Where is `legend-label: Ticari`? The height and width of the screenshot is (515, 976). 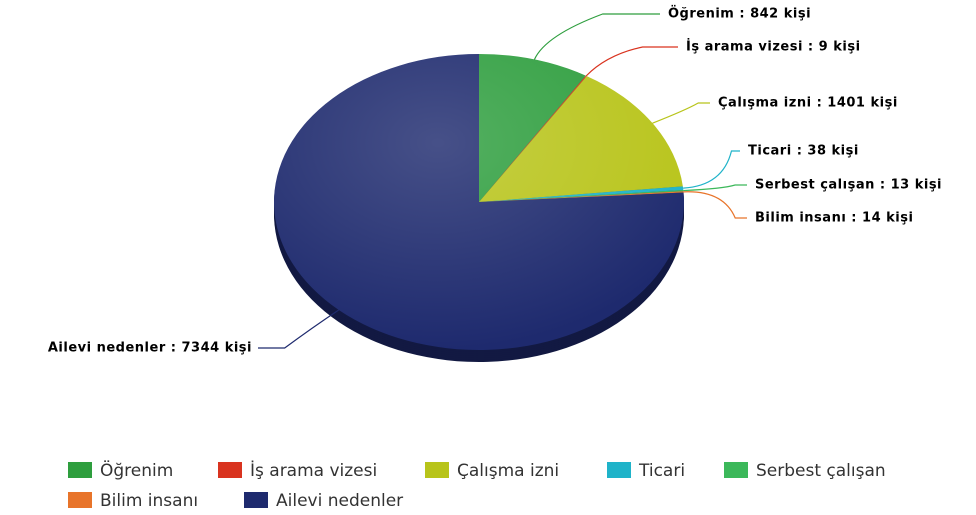 legend-label: Ticari is located at coordinates (661, 471).